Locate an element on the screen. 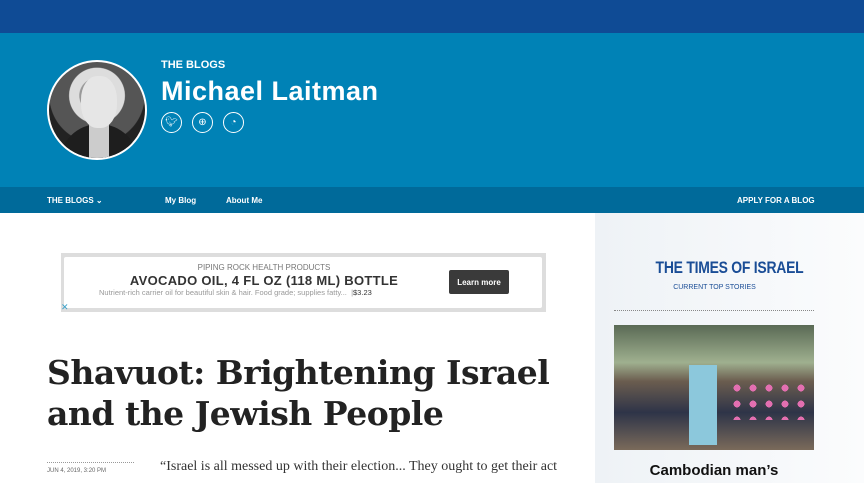 The height and width of the screenshot is (483, 864). top-stories-label: CURRENT TOP STORIES is located at coordinates (714, 287).